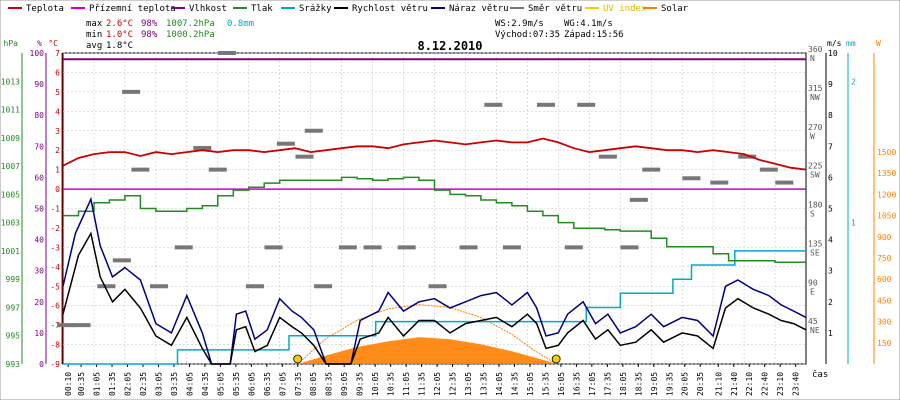 Image resolution: width=900 pixels, height=400 pixels. Describe the element at coordinates (39, 240) in the screenshot. I see `axis-tick-percent: 40` at that location.